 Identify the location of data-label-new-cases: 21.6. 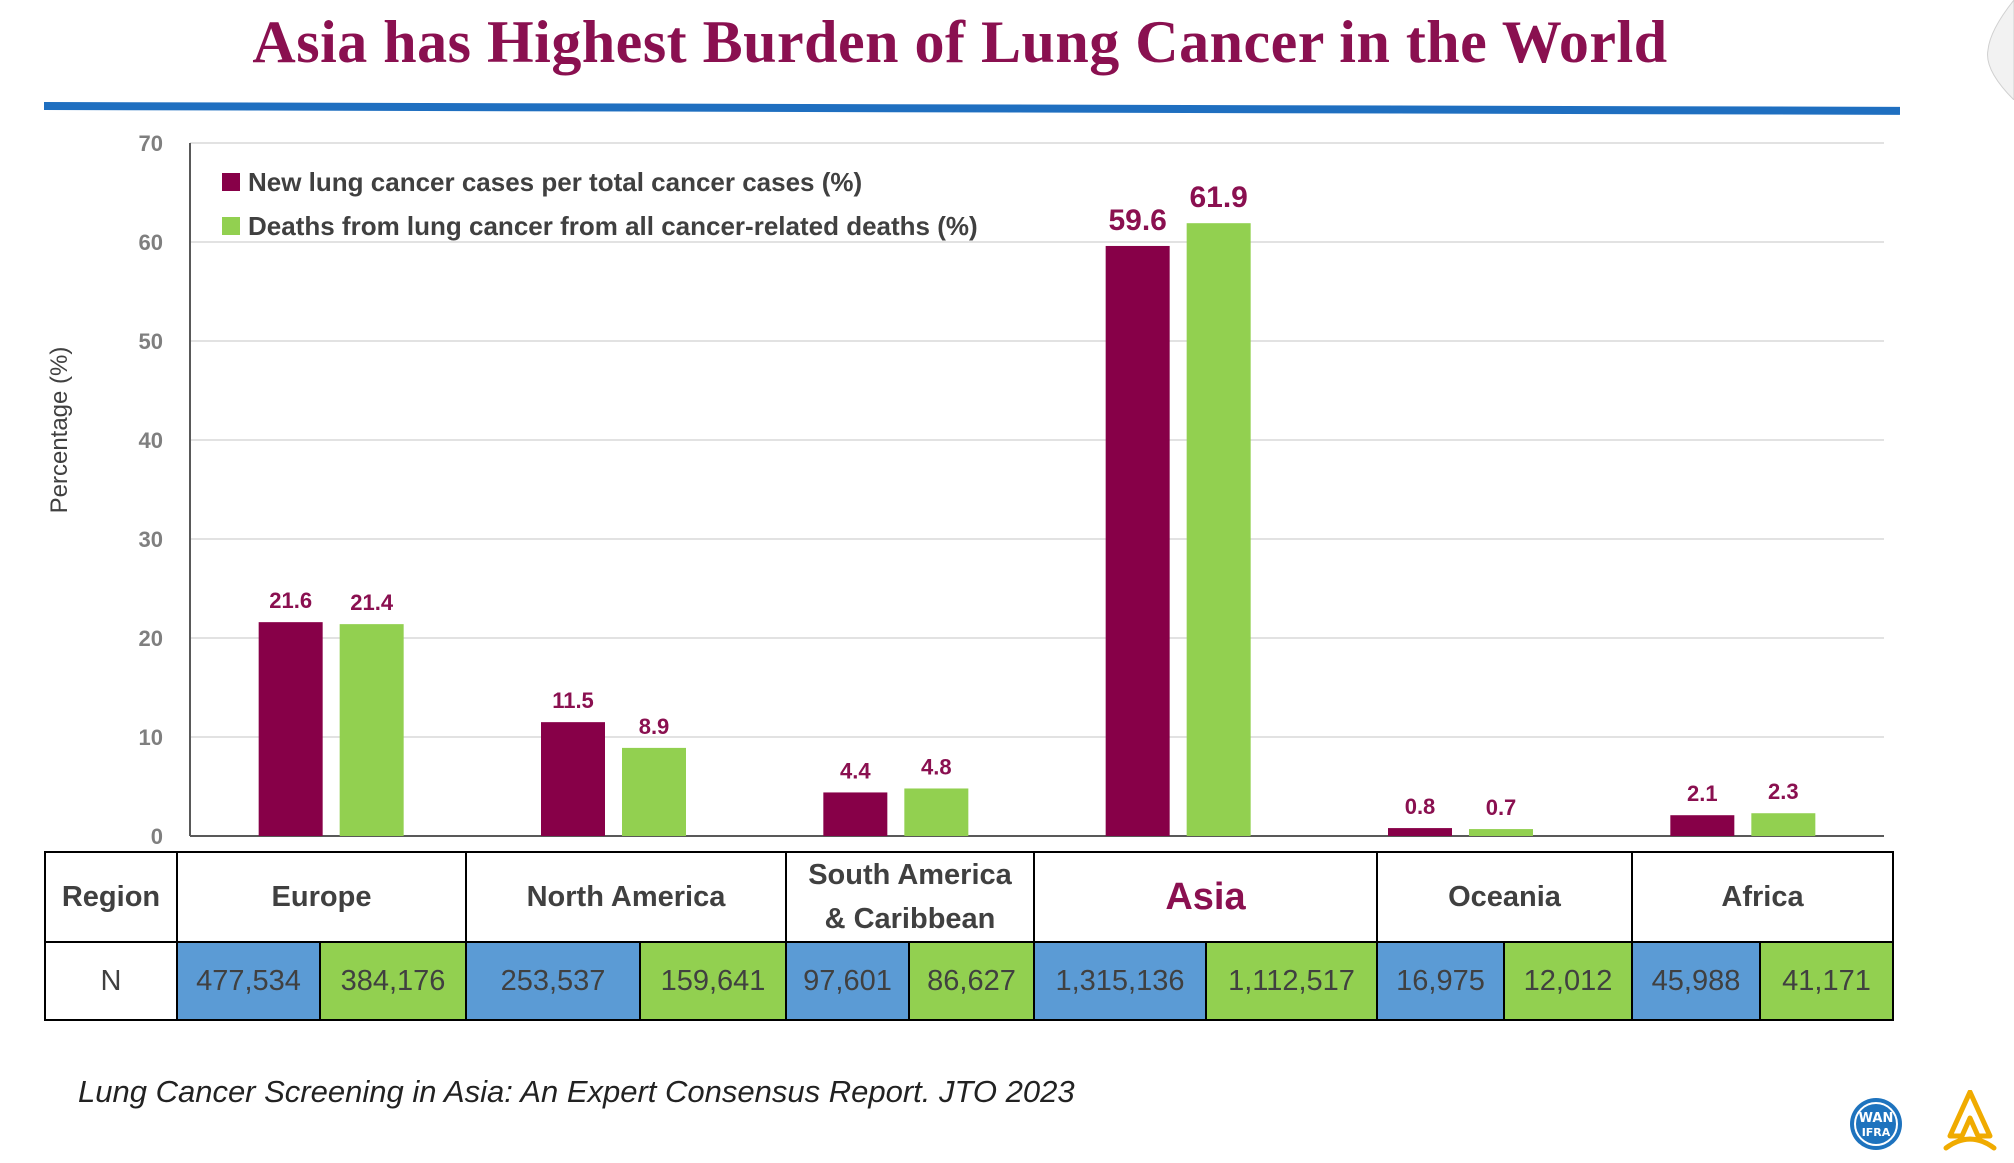
(290, 600).